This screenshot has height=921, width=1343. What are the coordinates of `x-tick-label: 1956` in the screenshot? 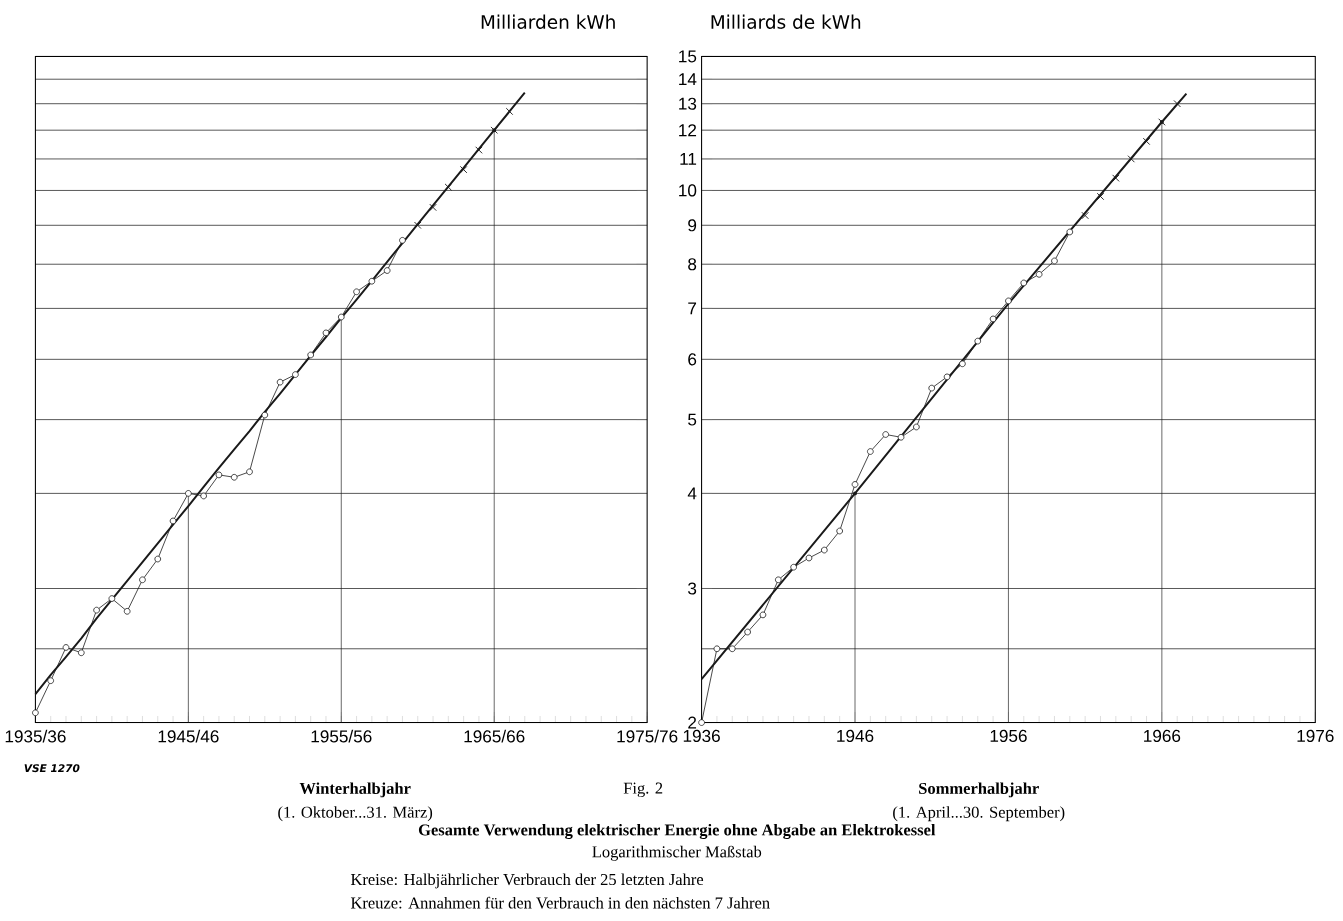 It's located at (1008, 736).